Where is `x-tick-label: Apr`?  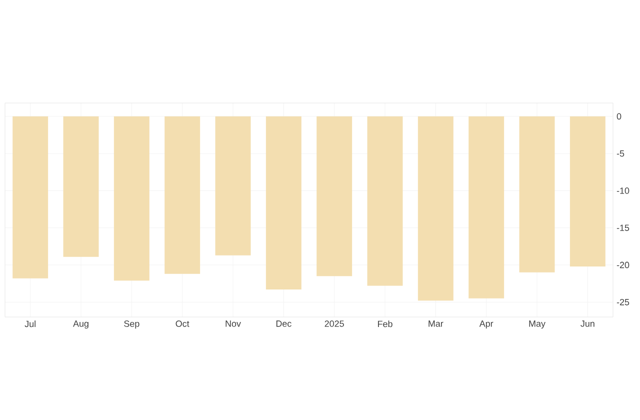 x-tick-label: Apr is located at coordinates (486, 324).